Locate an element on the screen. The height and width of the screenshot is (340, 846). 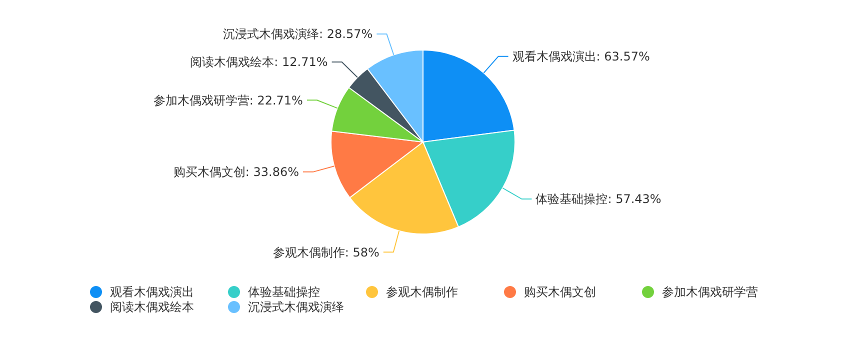
legend-label: 阅读木偶戏绘本 is located at coordinates (152, 307).